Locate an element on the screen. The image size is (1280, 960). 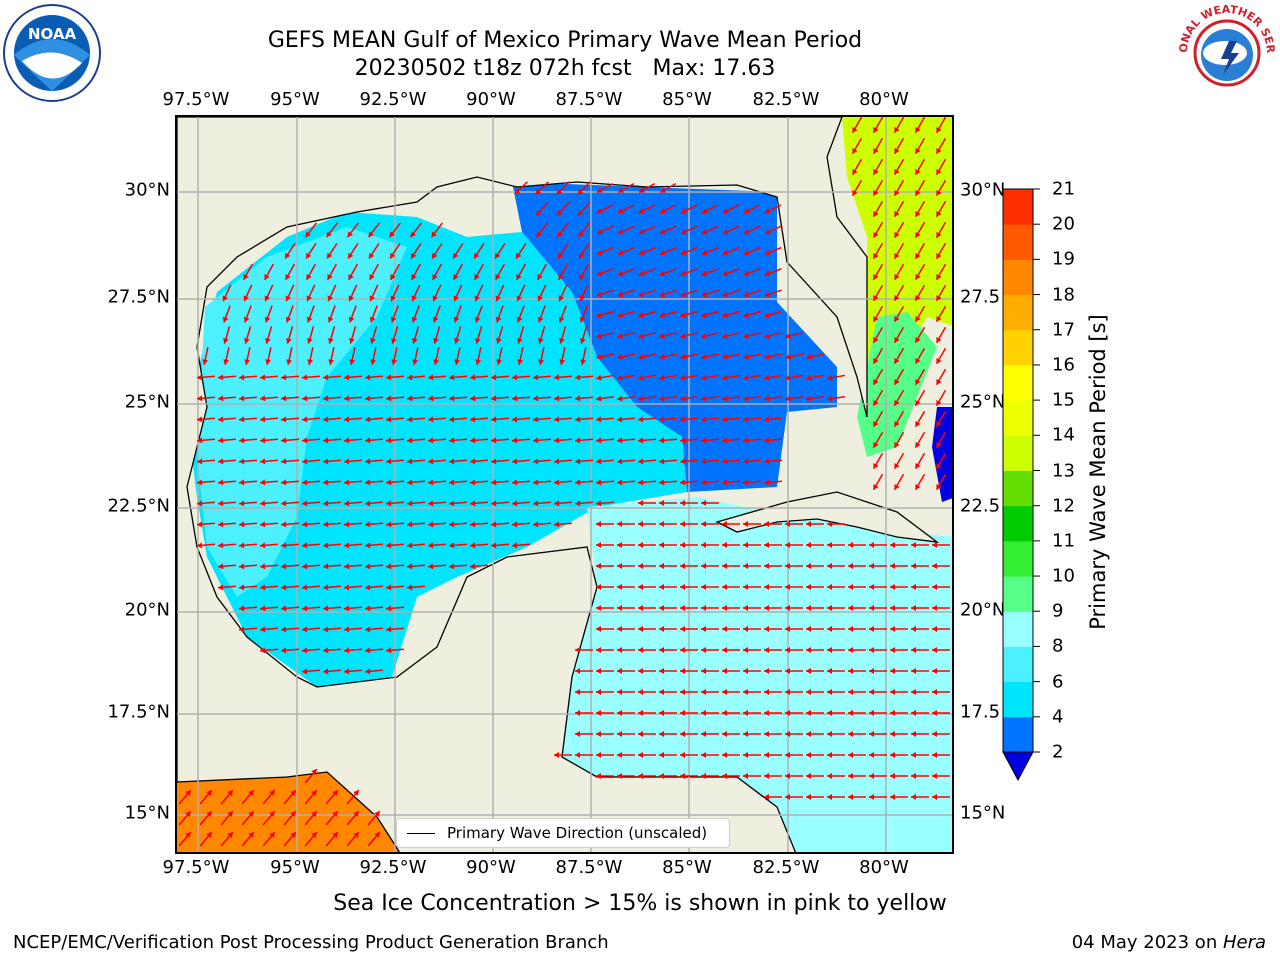
region-period-6-8-west is located at coordinates (302, 412).